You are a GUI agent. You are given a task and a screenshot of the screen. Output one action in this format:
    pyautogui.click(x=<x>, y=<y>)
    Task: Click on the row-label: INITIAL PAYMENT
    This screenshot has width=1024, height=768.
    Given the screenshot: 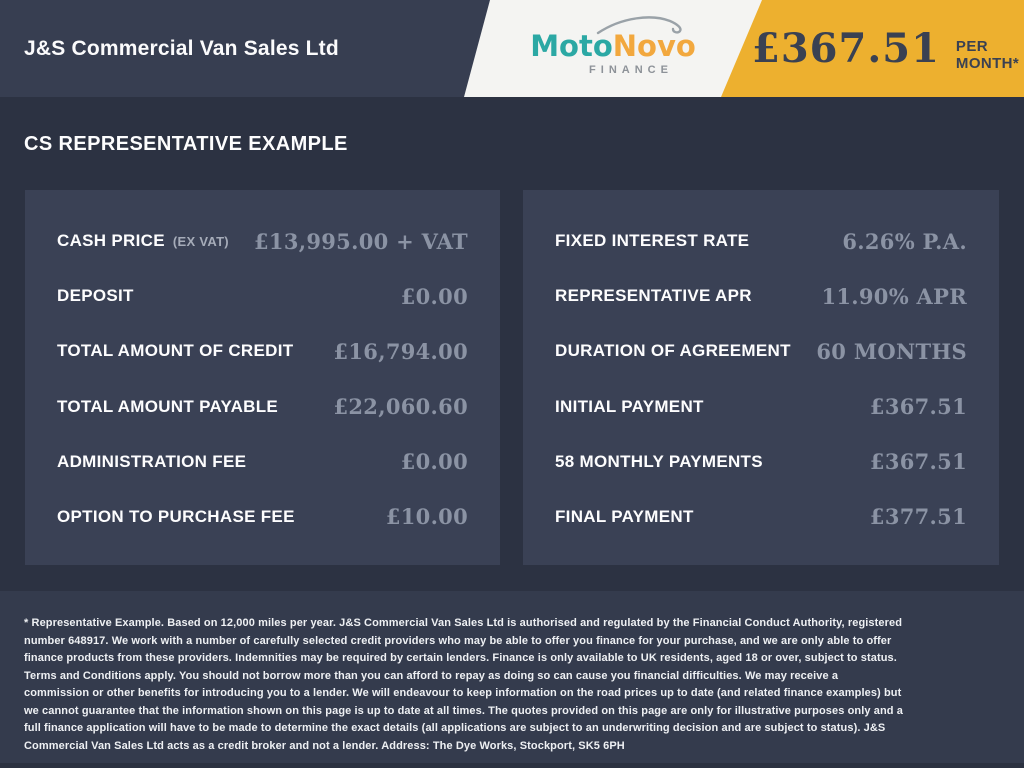 What is the action you would take?
    pyautogui.click(x=629, y=406)
    